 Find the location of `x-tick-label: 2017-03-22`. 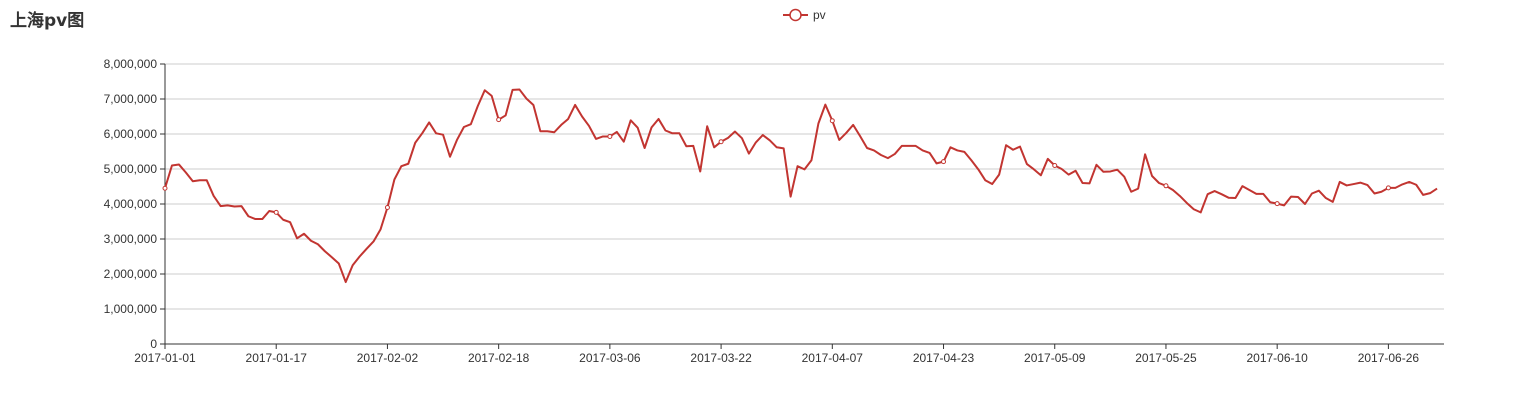

x-tick-label: 2017-03-22 is located at coordinates (721, 358).